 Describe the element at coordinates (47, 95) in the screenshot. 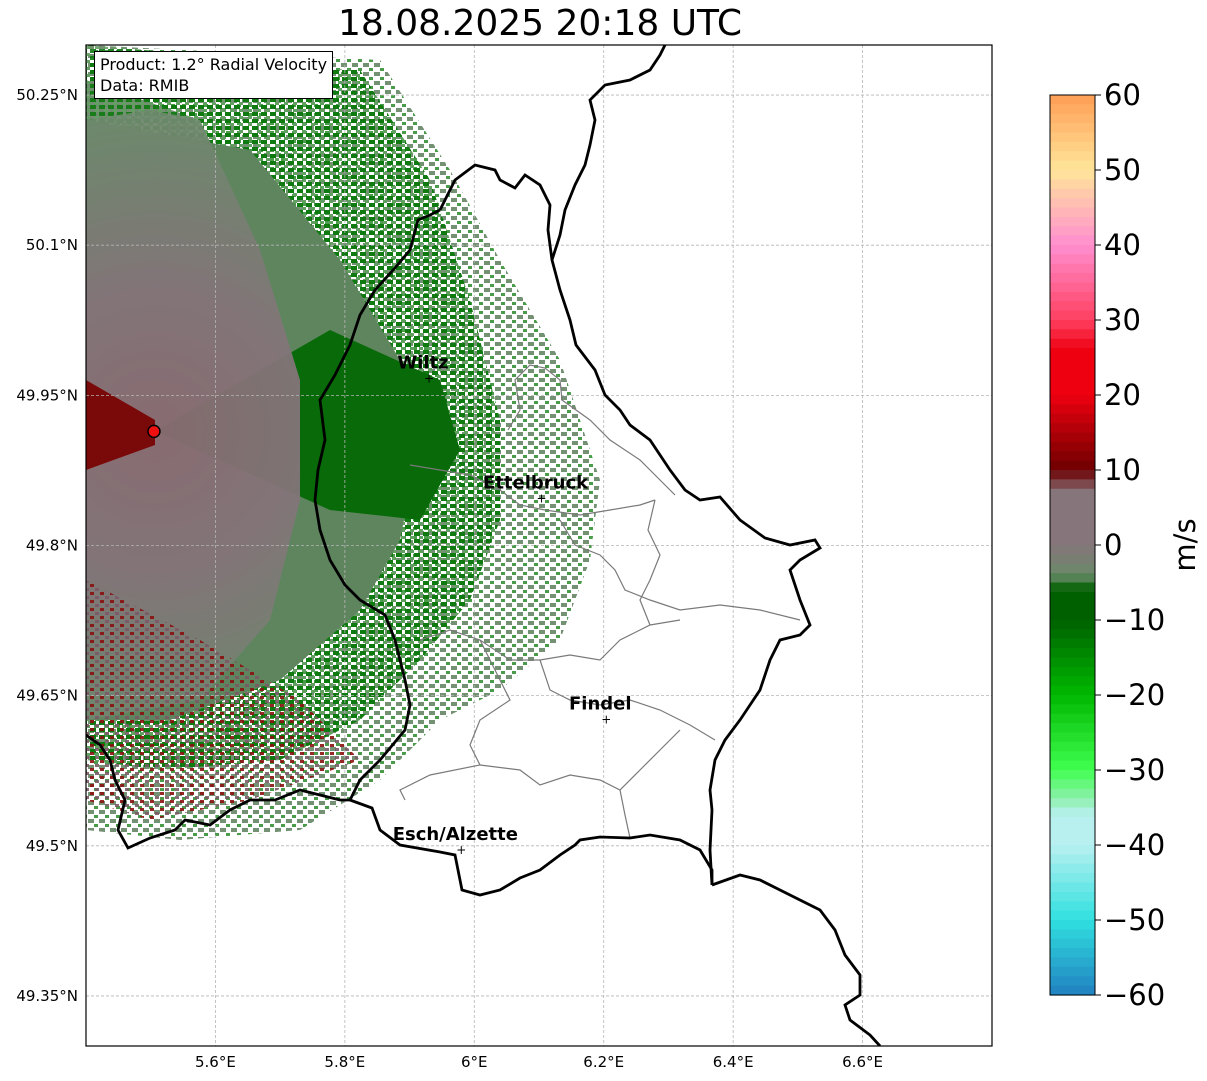

I see `lat-tick-label: 50.25°N` at that location.